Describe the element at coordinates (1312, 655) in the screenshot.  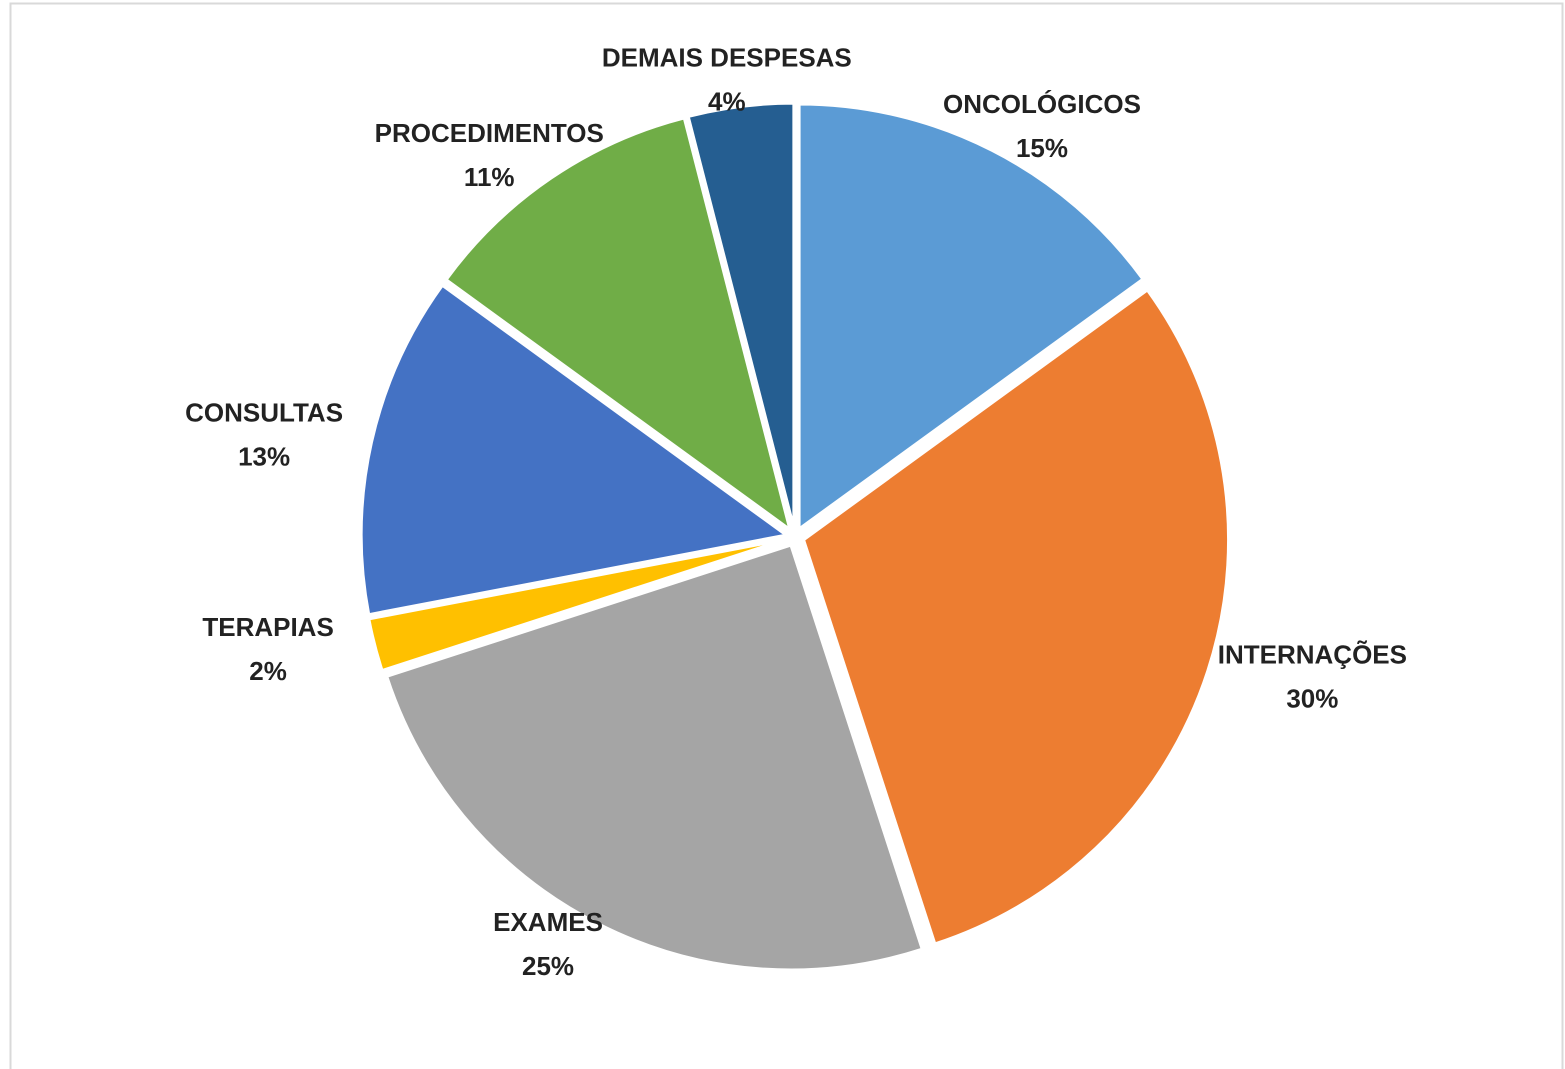
I see `slice-label: INTERNAÇÕES` at that location.